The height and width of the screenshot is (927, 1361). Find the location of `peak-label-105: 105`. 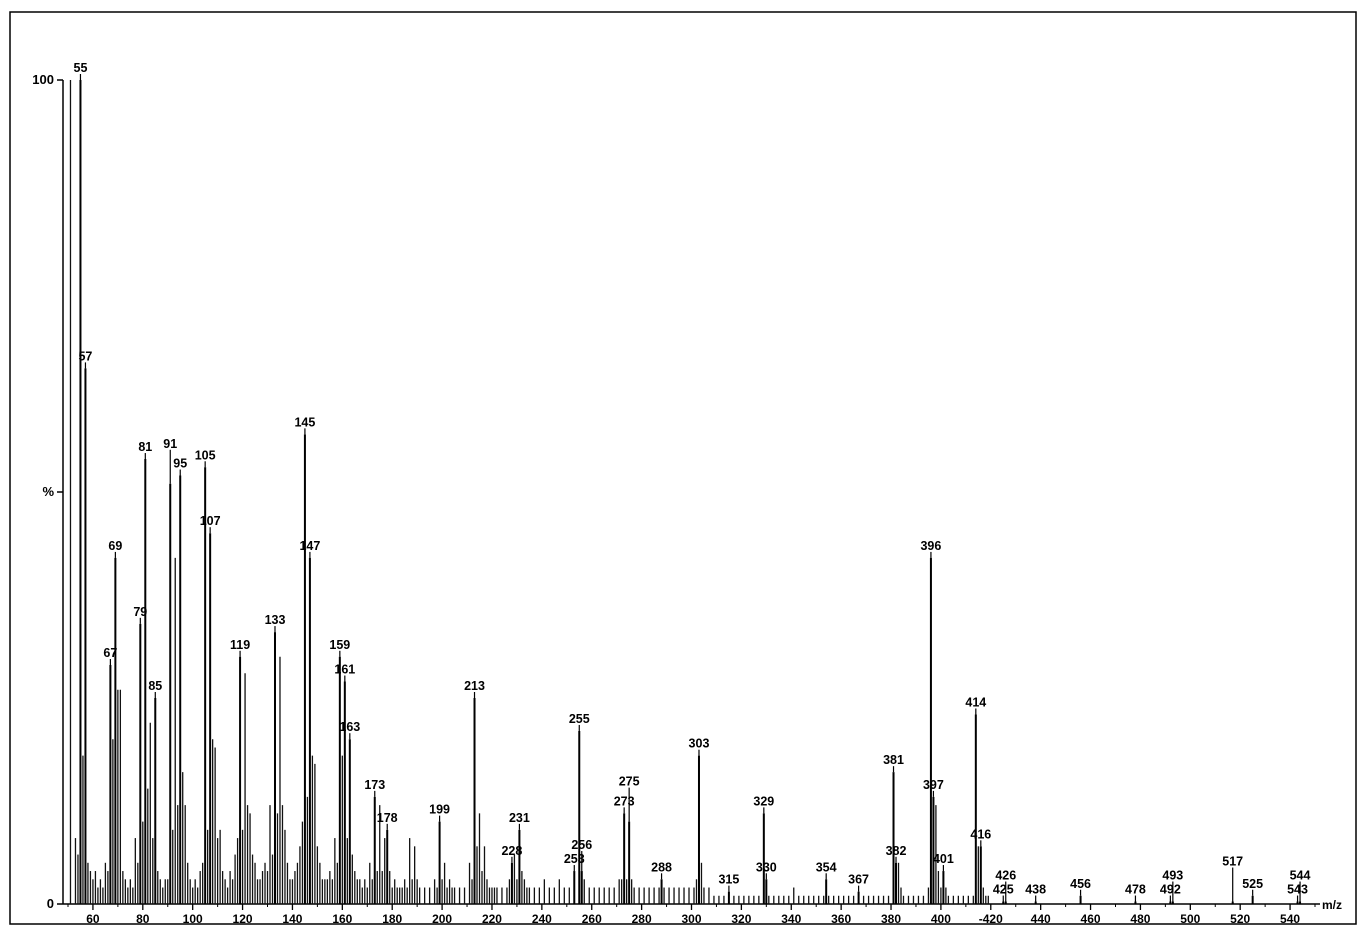

peak-label-105: 105 is located at coordinates (205, 455).